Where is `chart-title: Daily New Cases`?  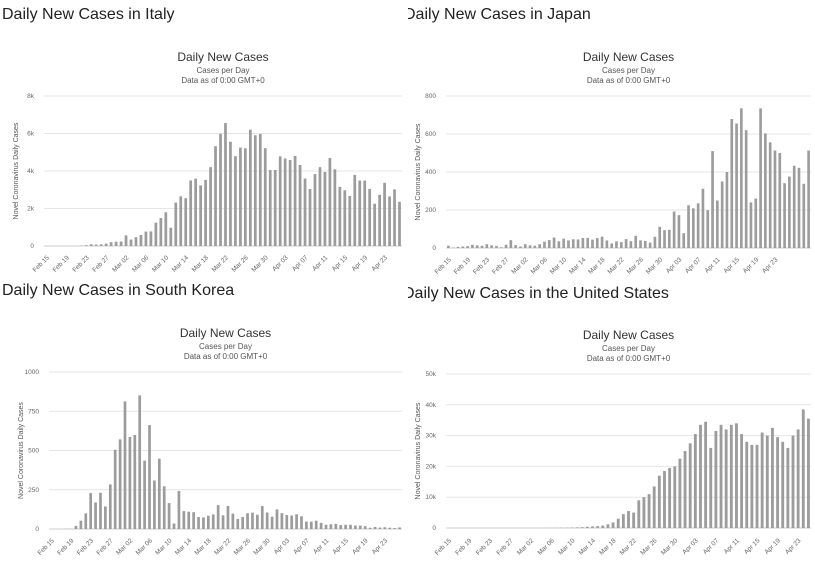 chart-title: Daily New Cases is located at coordinates (628, 57).